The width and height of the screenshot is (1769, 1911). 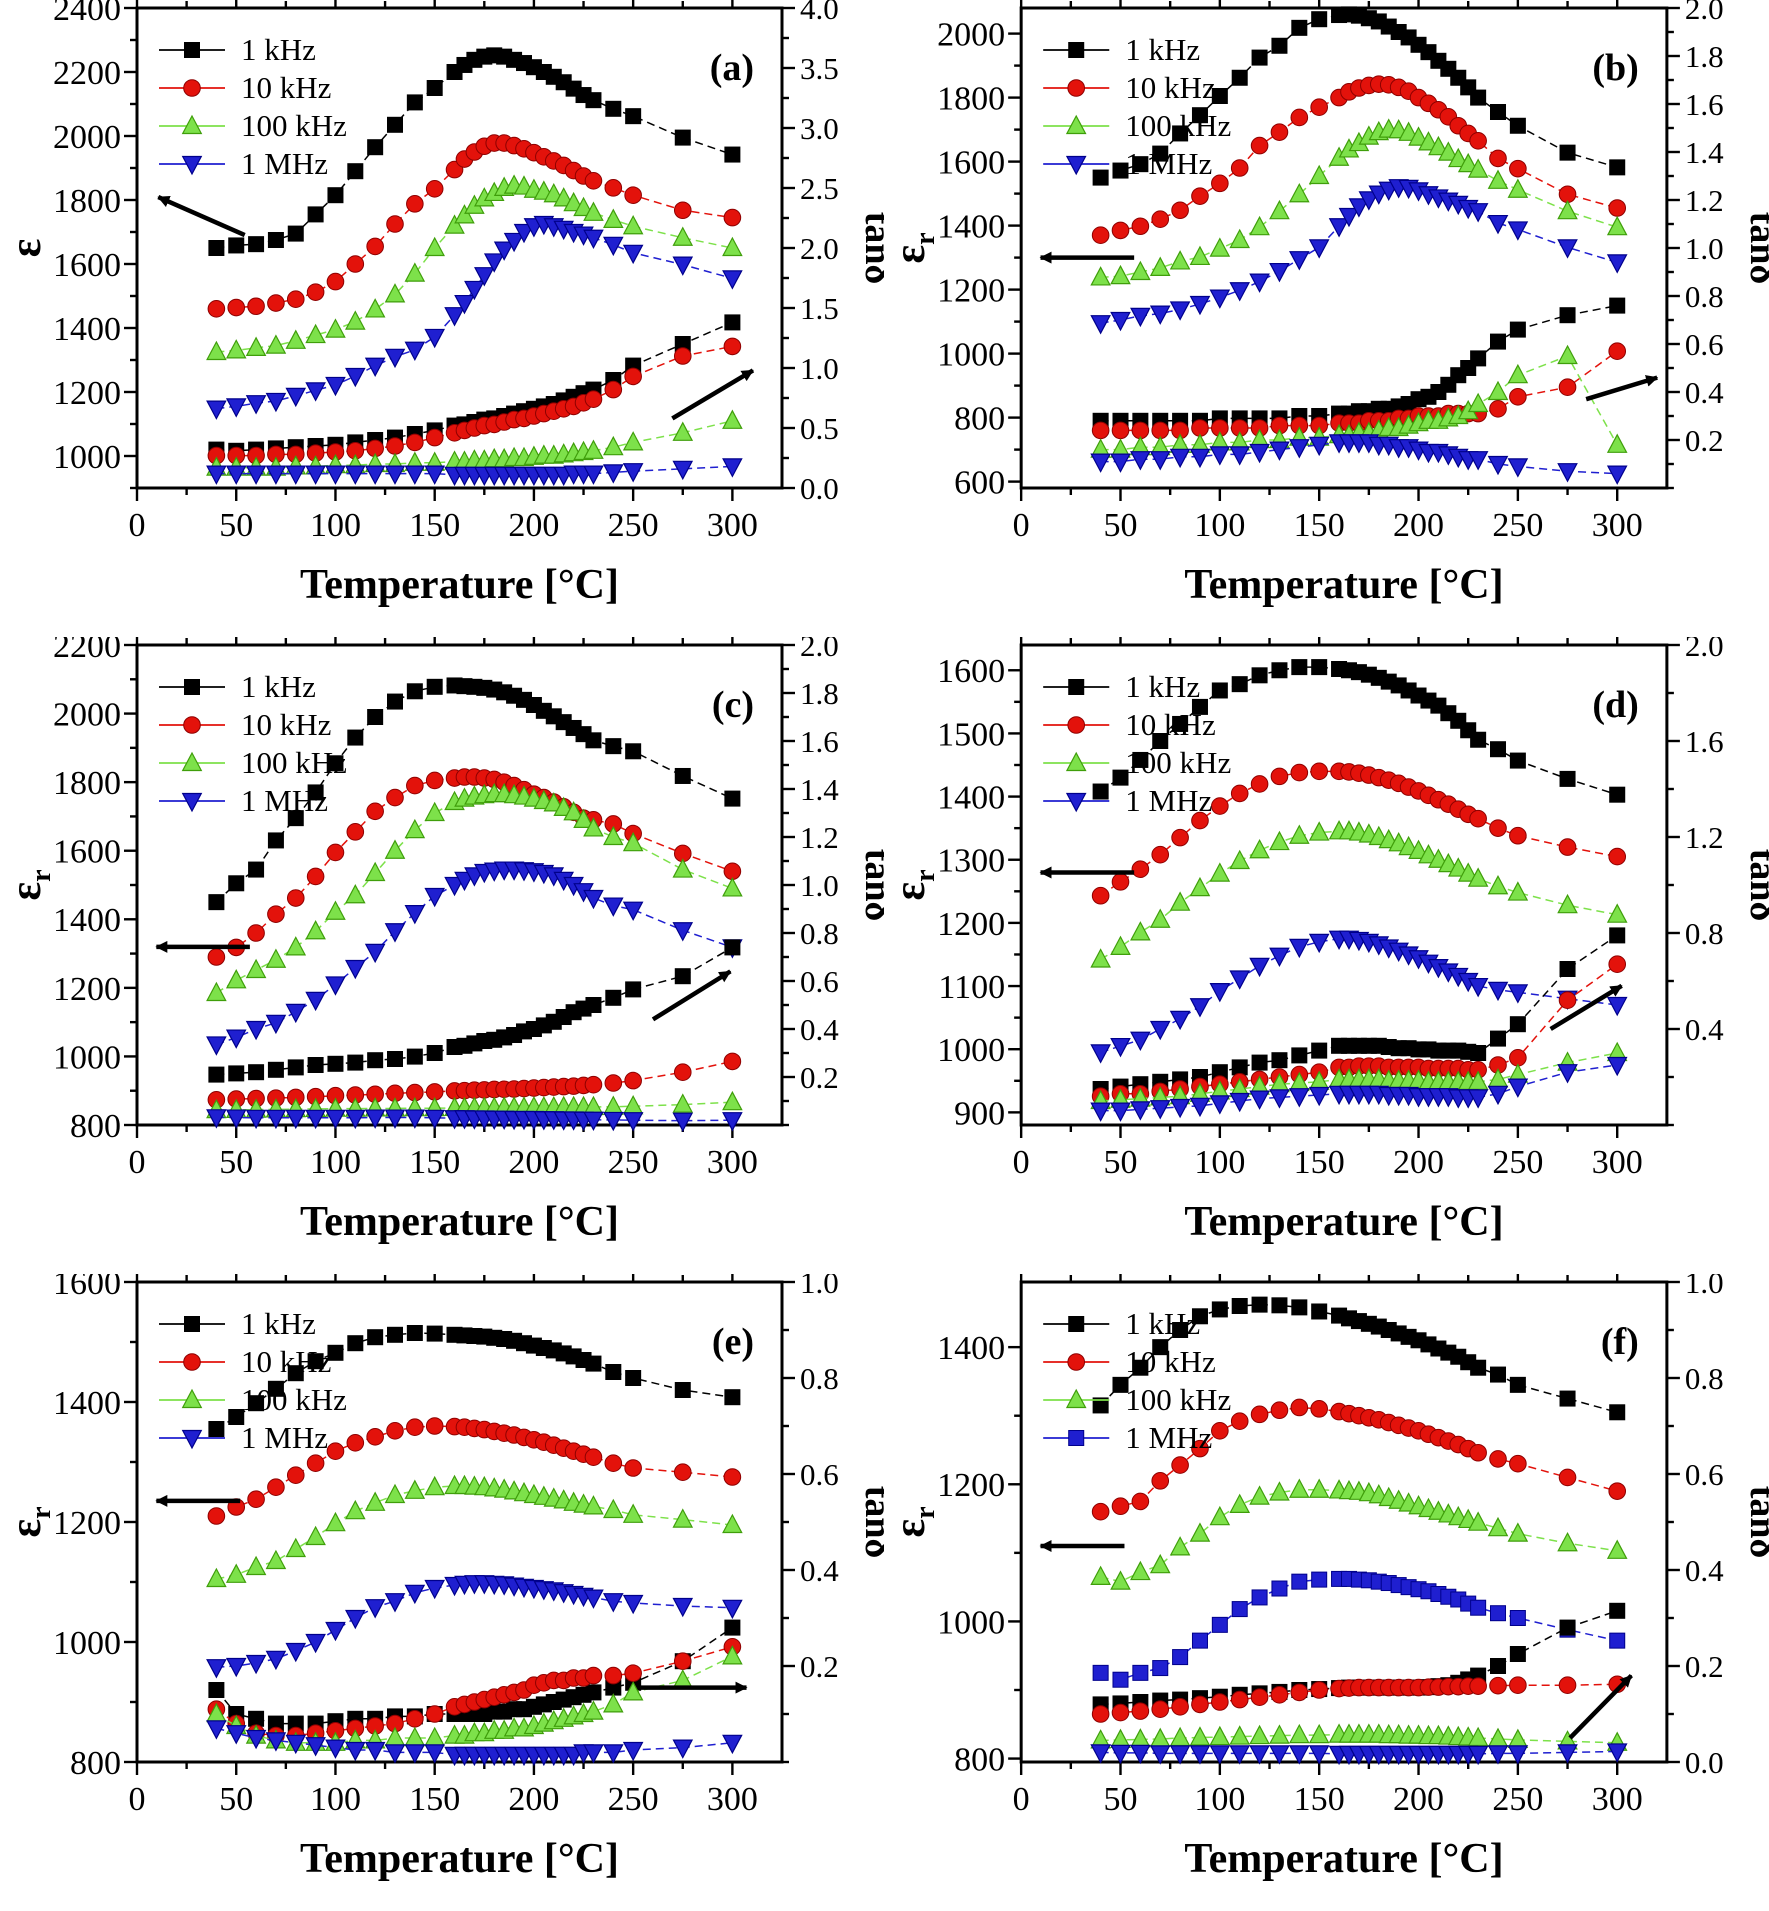 What do you see at coordinates (1615, 705) in the screenshot?
I see `svg-text: (d)` at bounding box center [1615, 705].